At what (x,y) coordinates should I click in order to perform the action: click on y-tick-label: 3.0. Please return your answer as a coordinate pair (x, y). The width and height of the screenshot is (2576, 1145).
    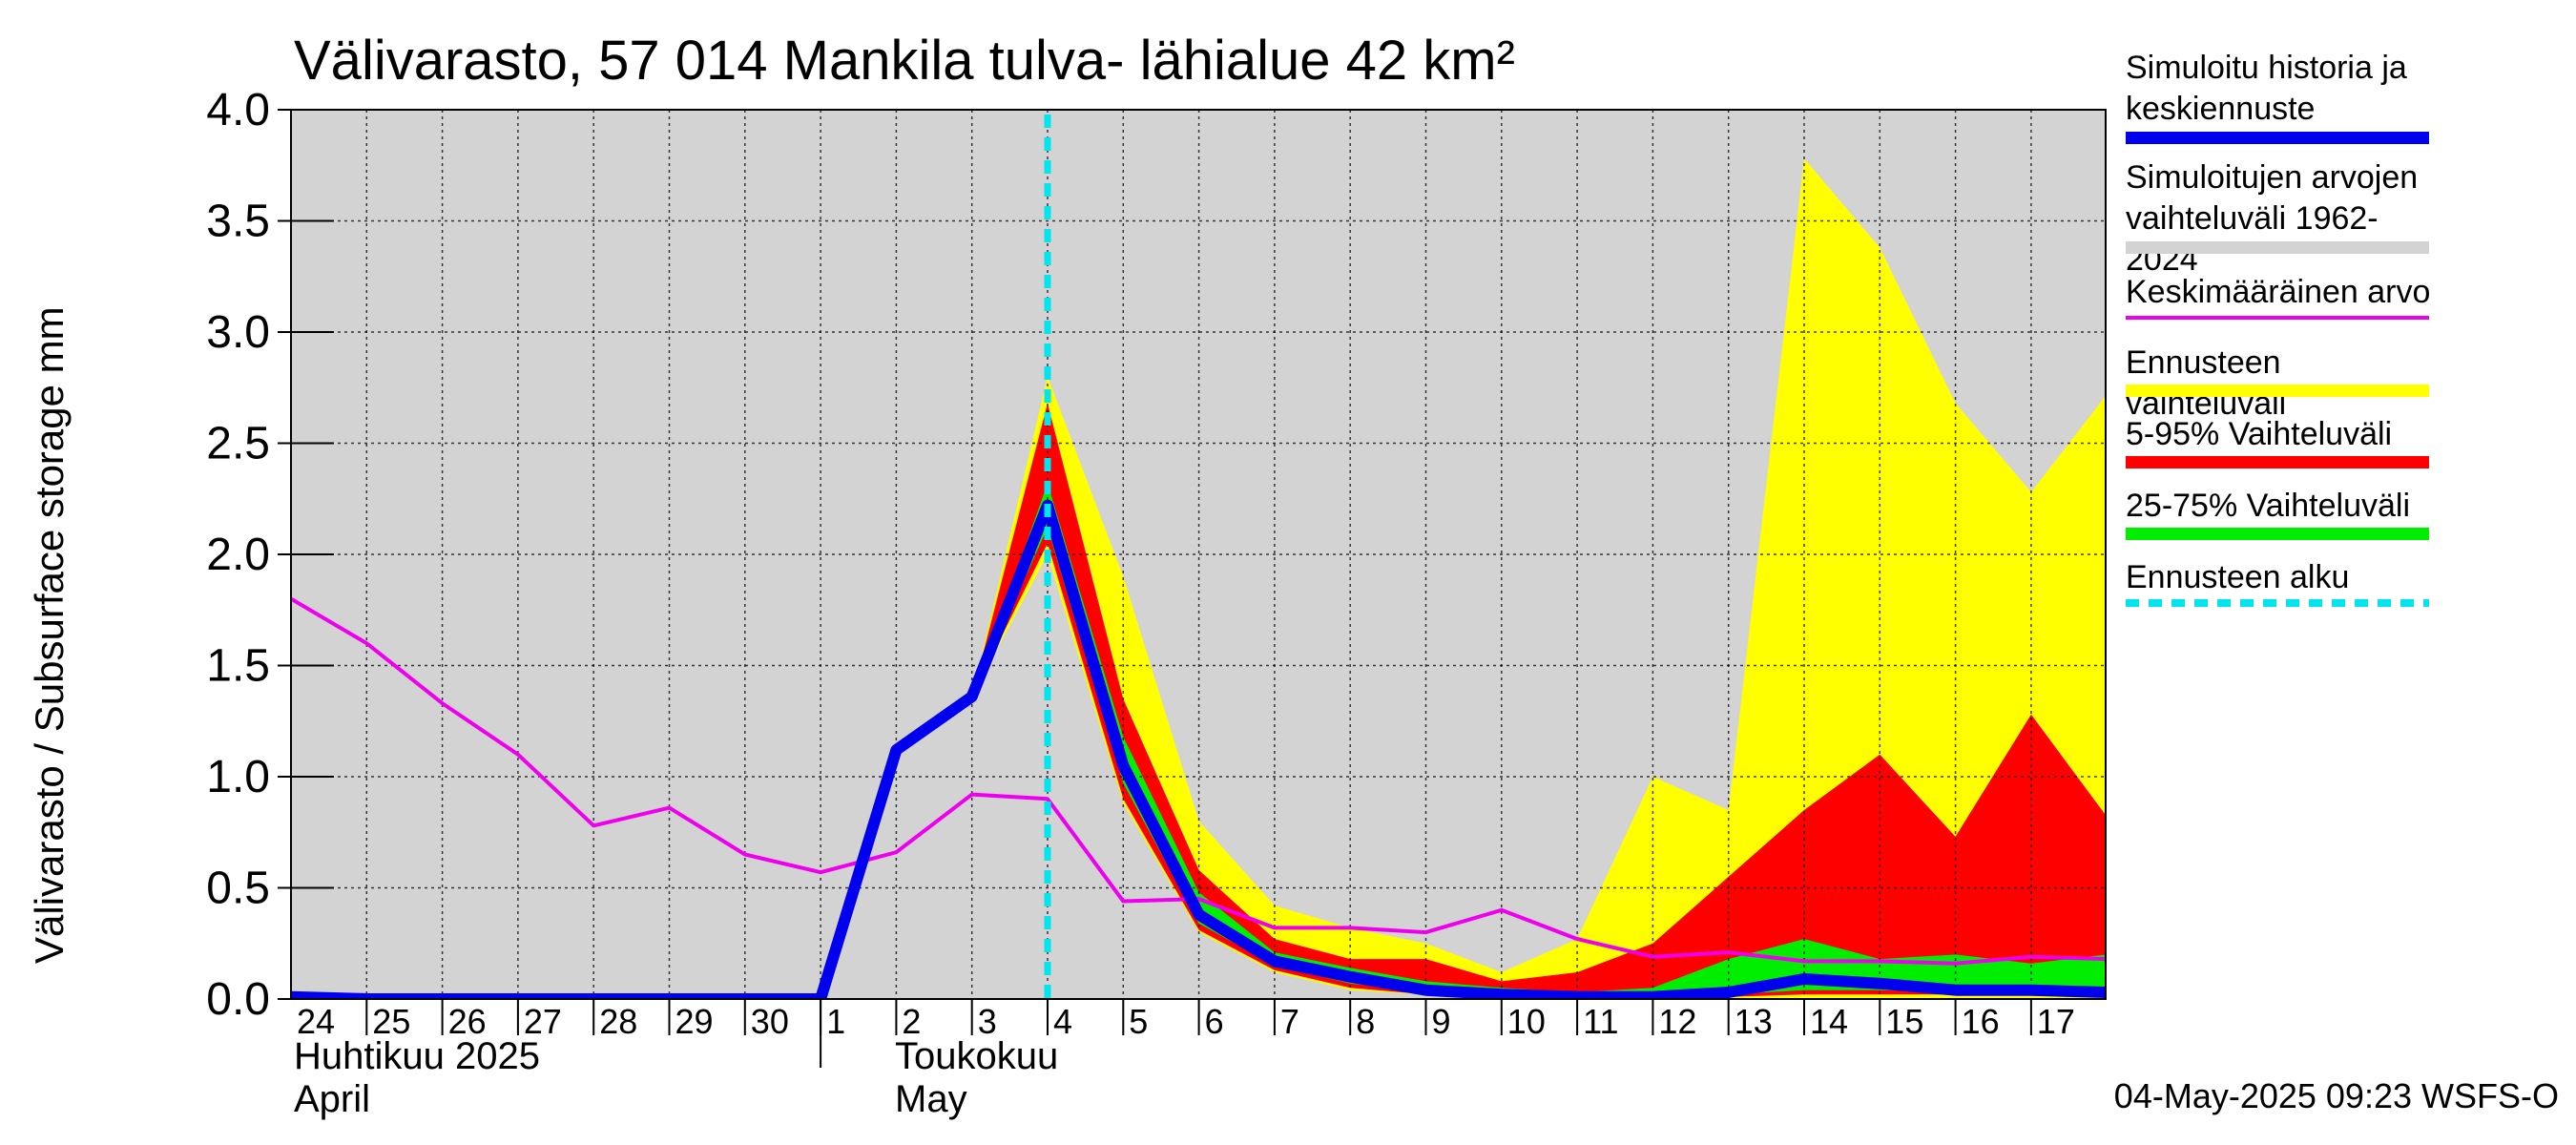
    Looking at the image, I should click on (238, 332).